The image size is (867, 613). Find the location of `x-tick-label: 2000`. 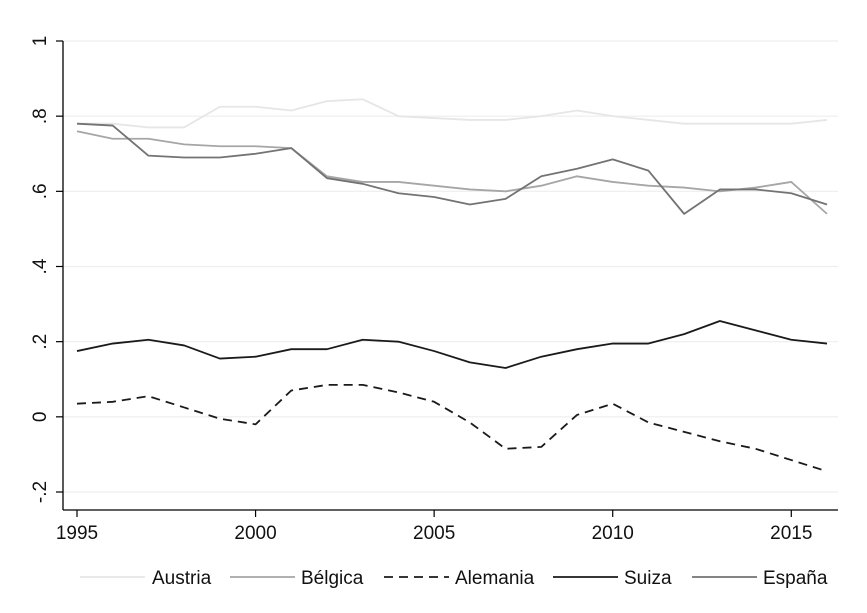

x-tick-label: 2000 is located at coordinates (255, 533).